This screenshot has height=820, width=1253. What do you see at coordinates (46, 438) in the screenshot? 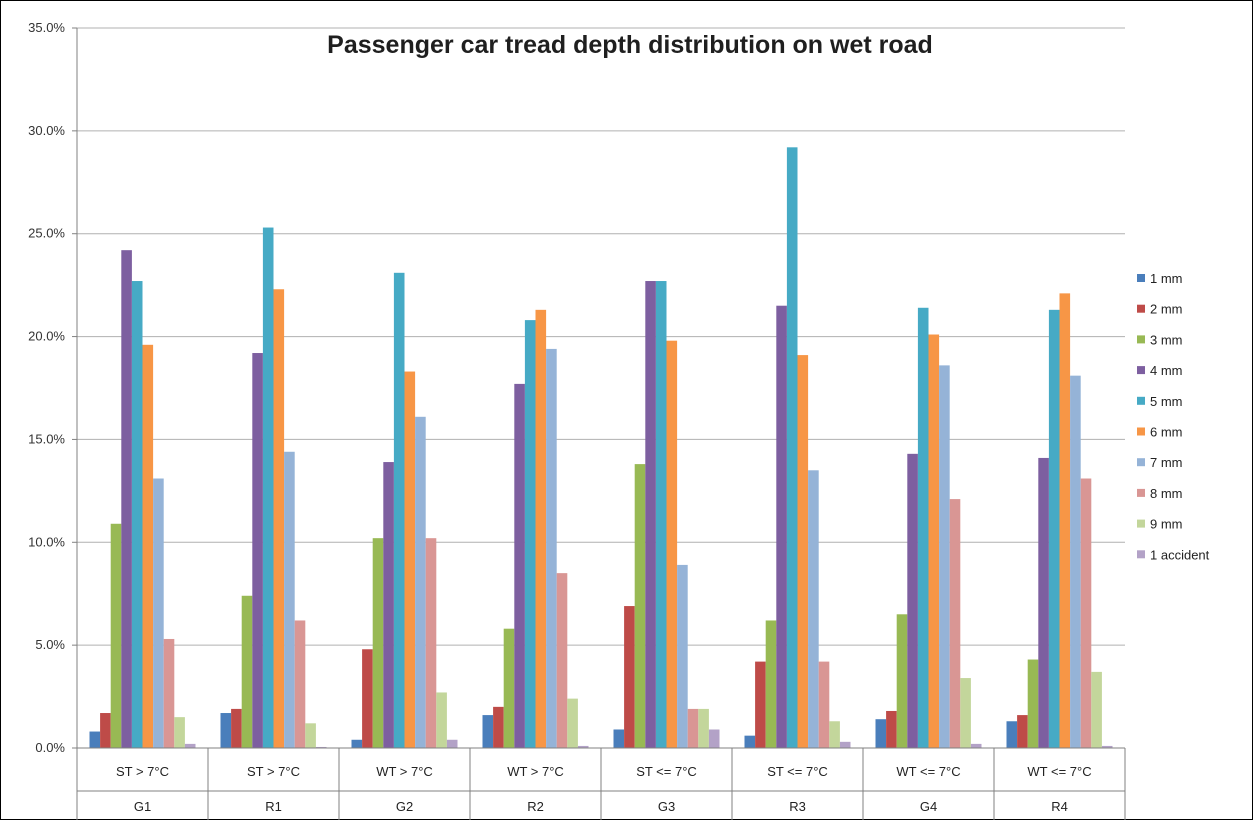
I see `y-tick-label: 15.0%` at bounding box center [46, 438].